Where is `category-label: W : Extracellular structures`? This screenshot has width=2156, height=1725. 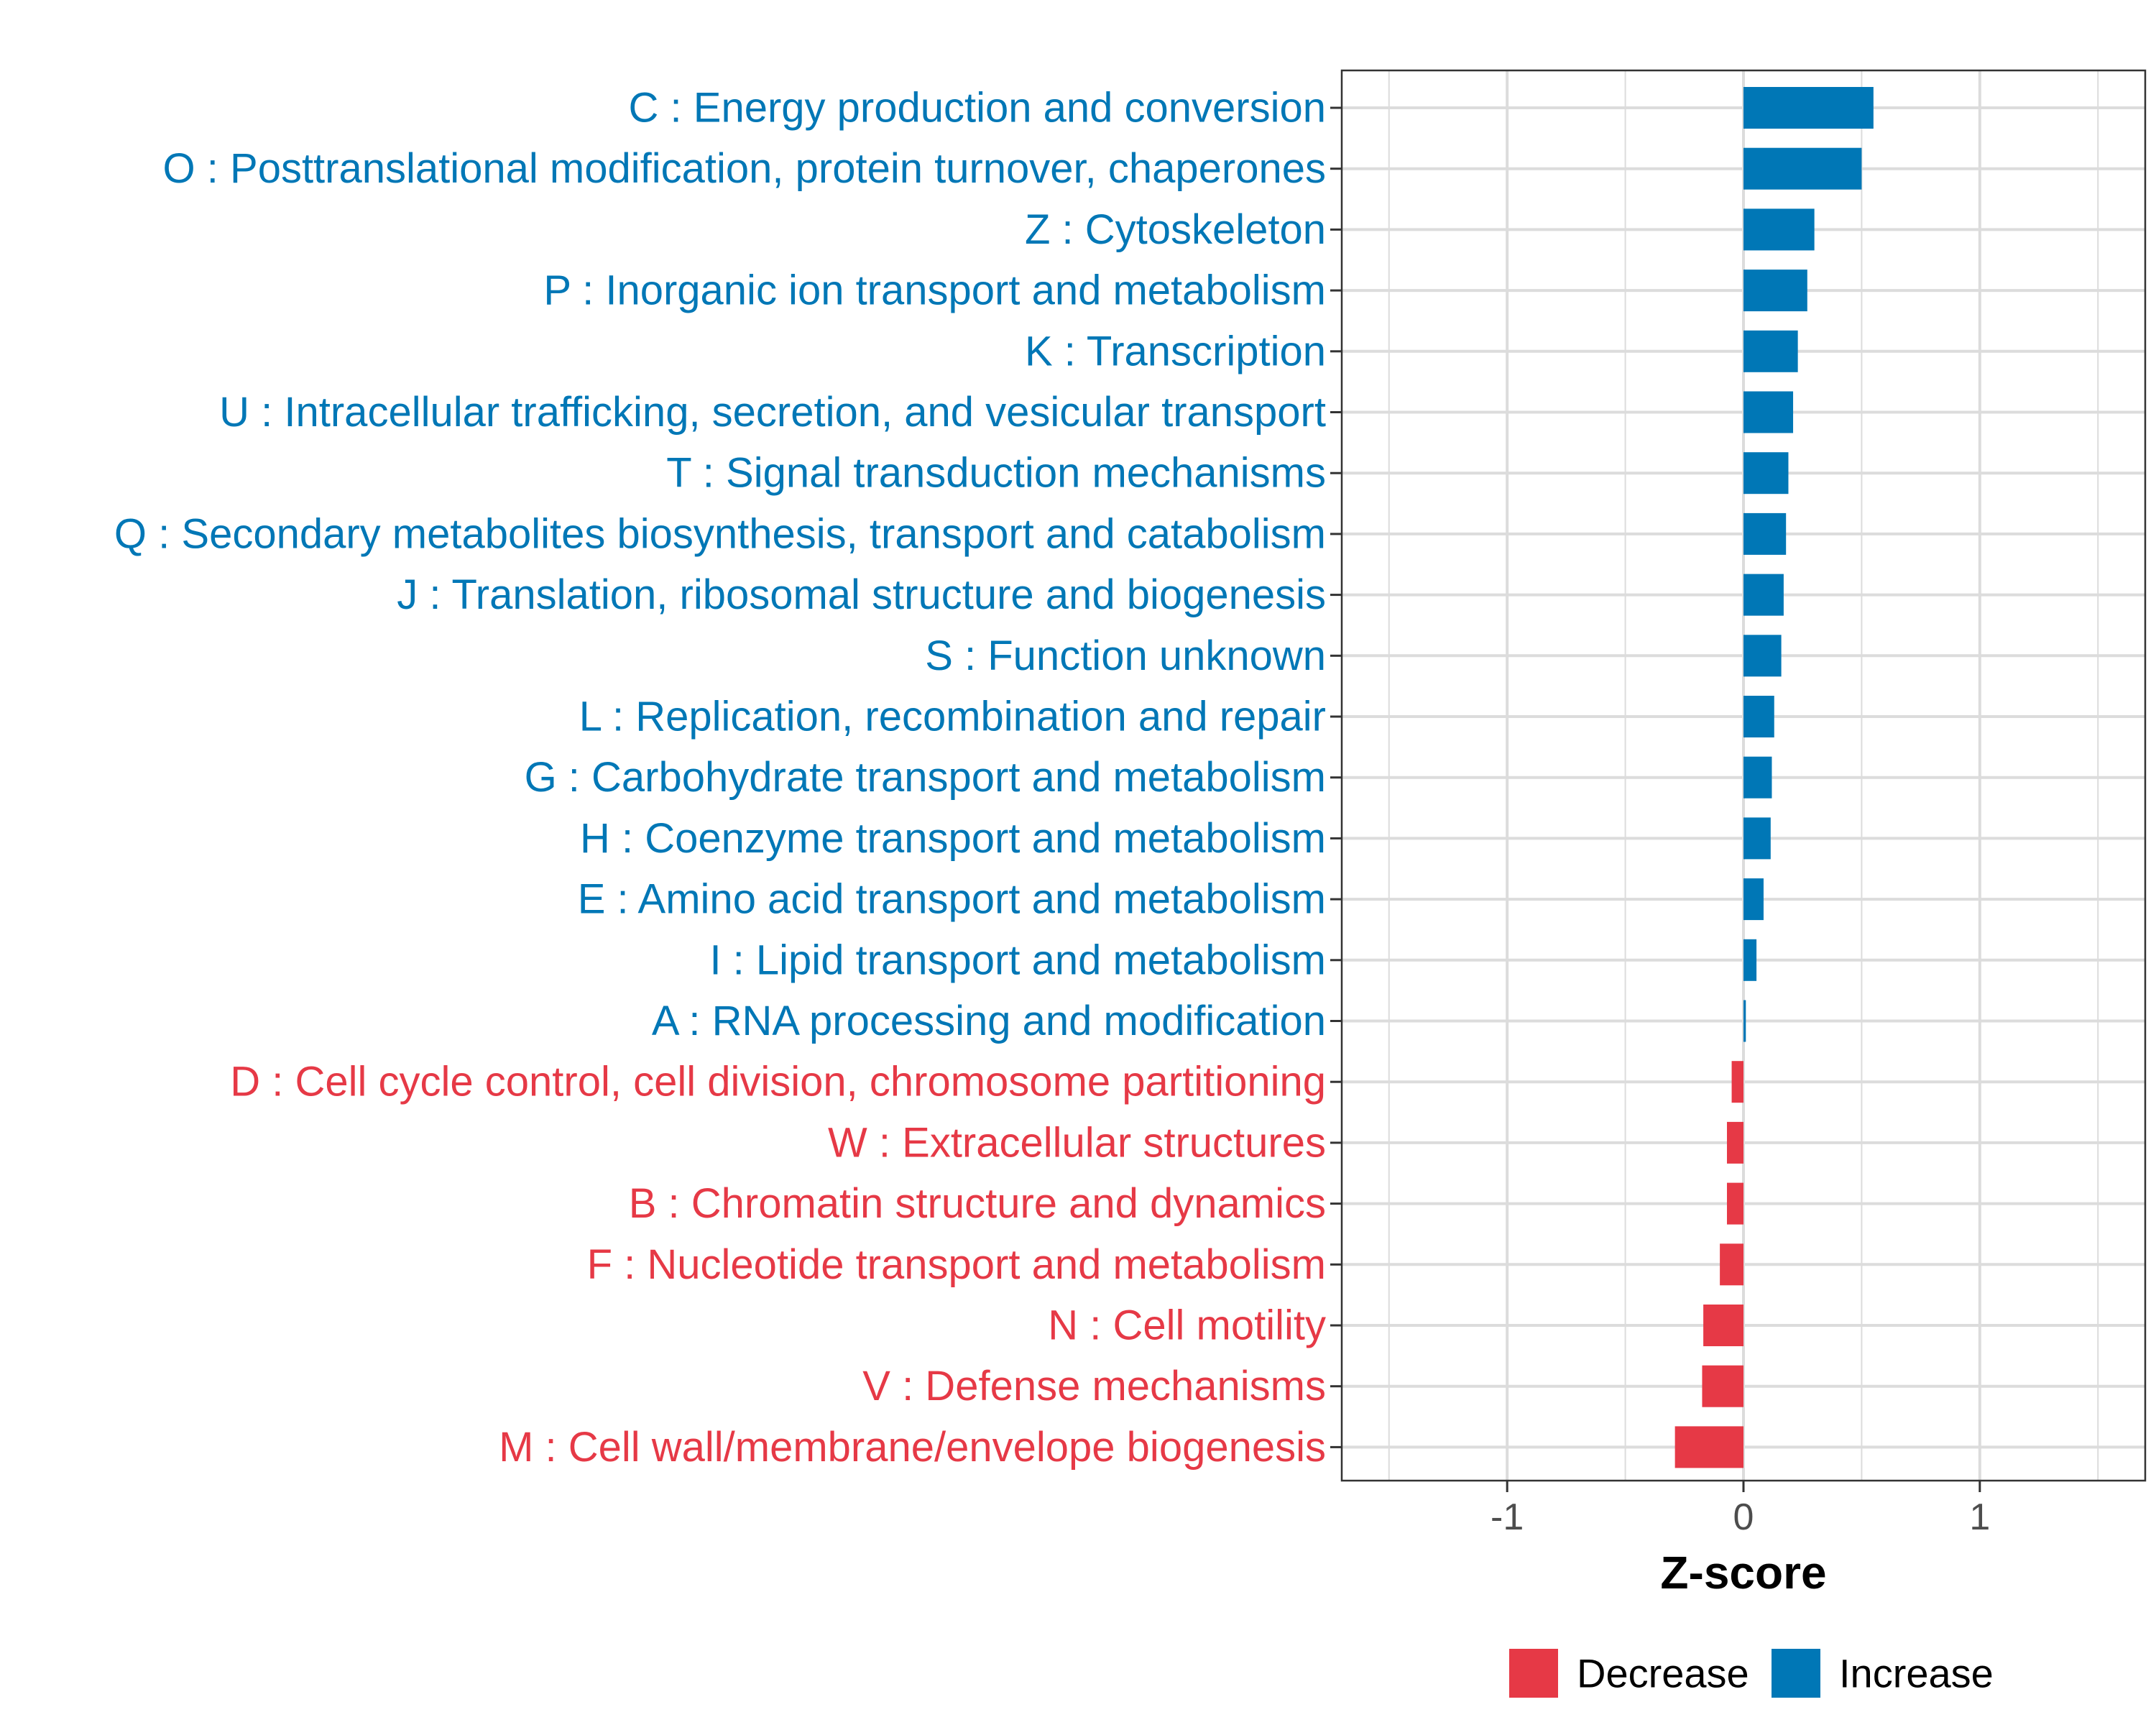
category-label: W : Extracellular structures is located at coordinates (1077, 1142).